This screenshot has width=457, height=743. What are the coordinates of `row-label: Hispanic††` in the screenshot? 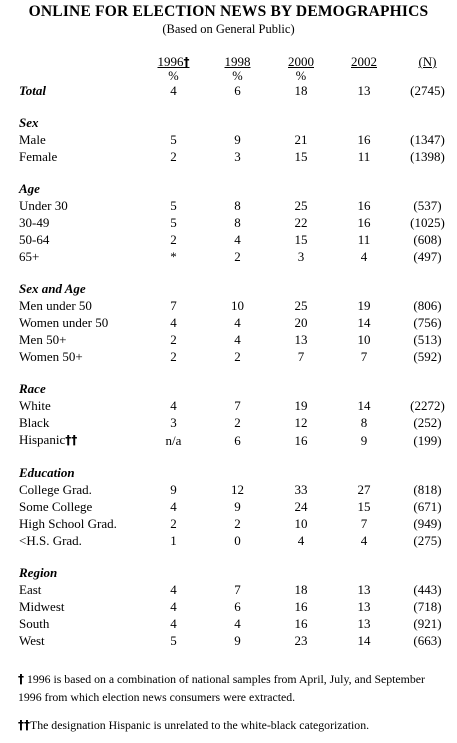 It's located at (48, 439).